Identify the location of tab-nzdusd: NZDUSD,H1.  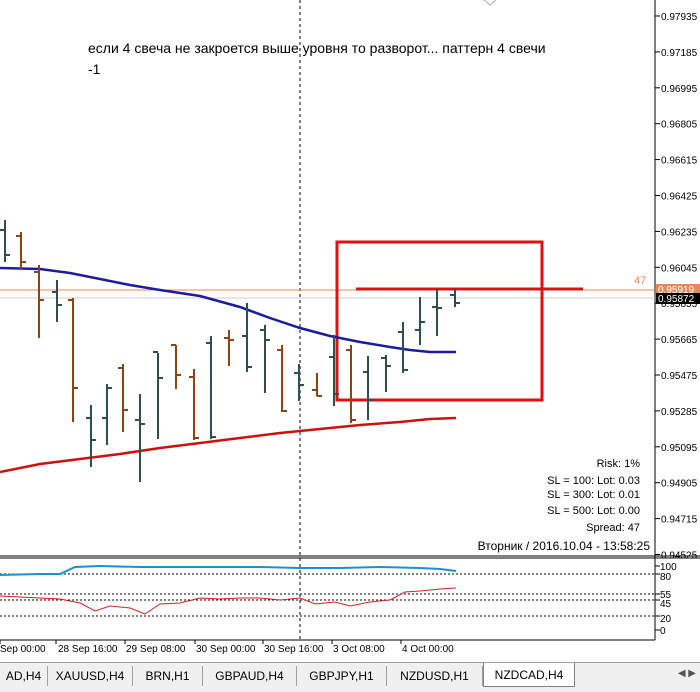
(435, 676).